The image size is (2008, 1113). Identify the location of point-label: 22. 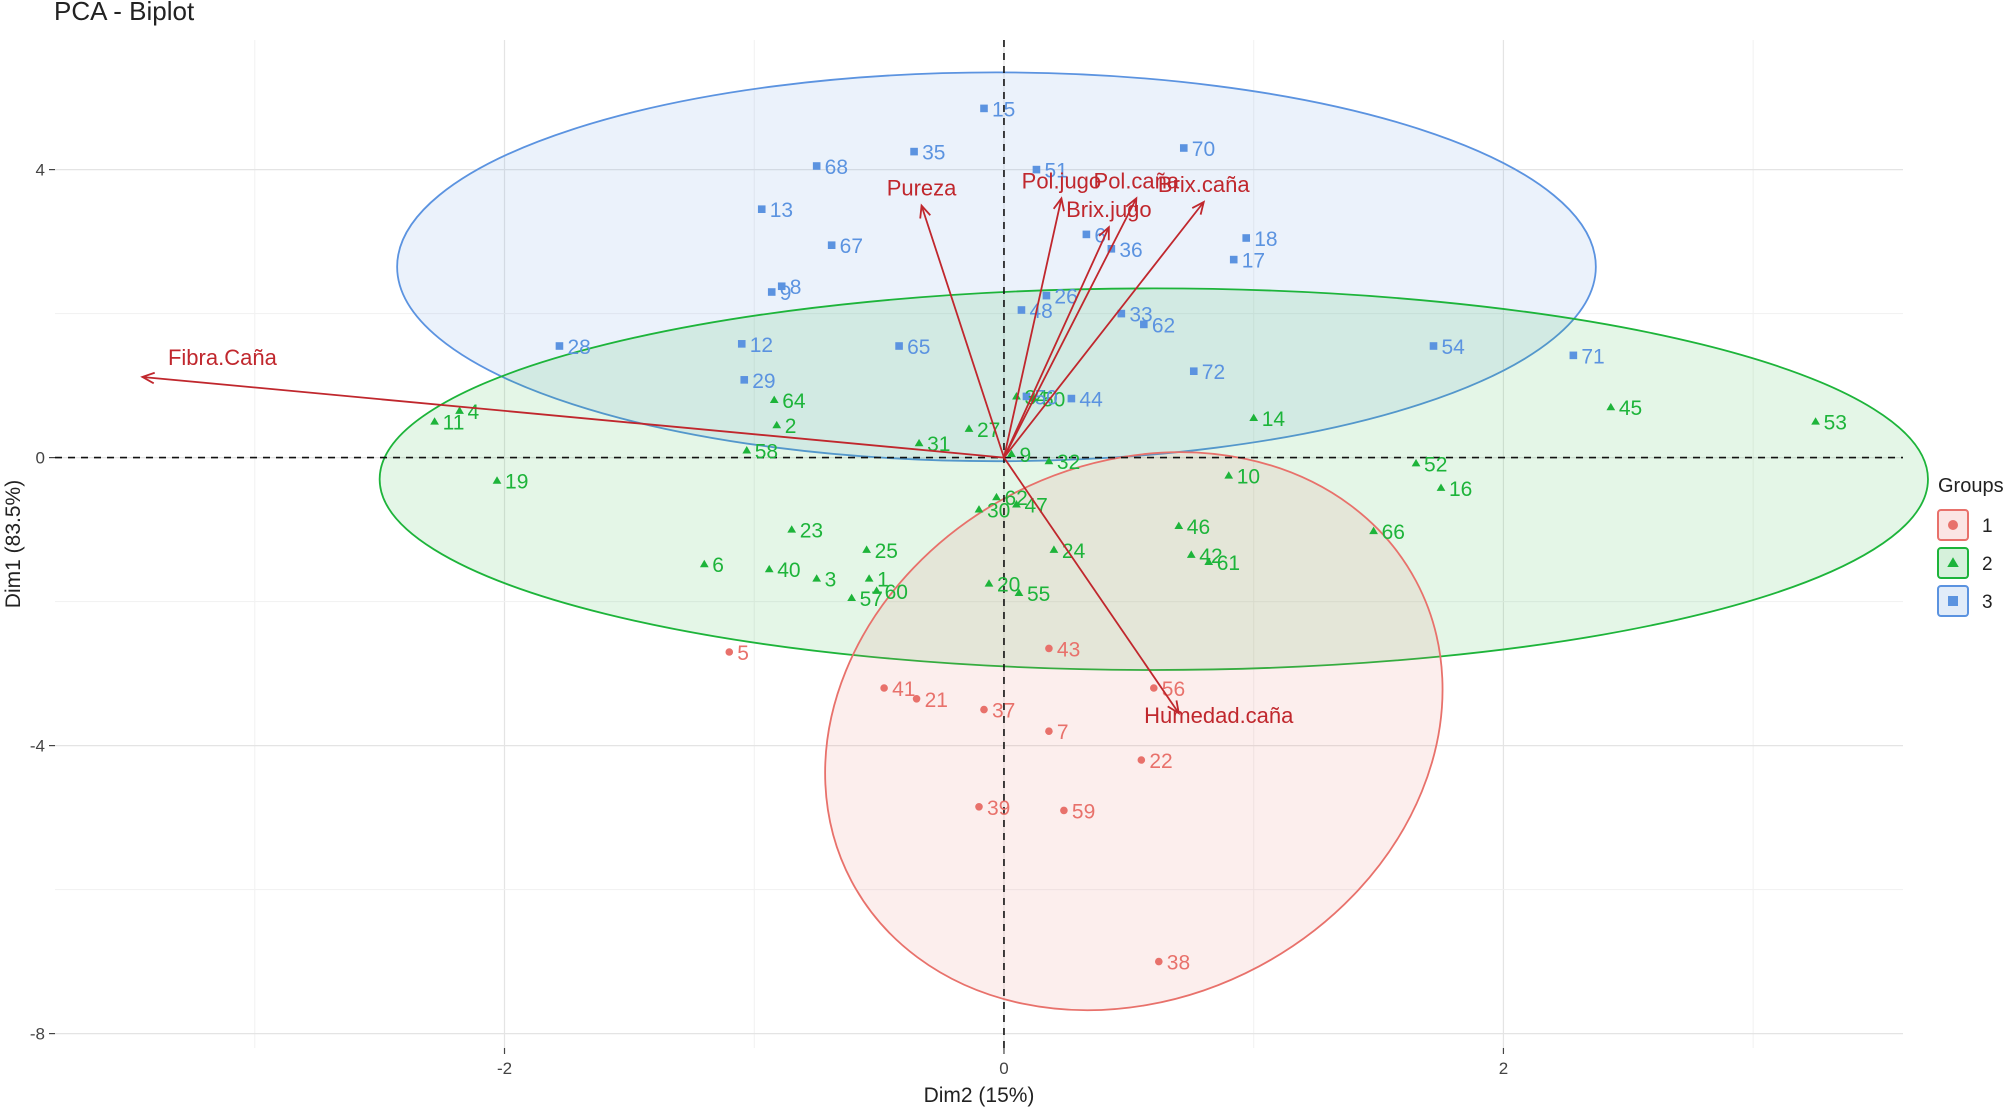
(1160, 761).